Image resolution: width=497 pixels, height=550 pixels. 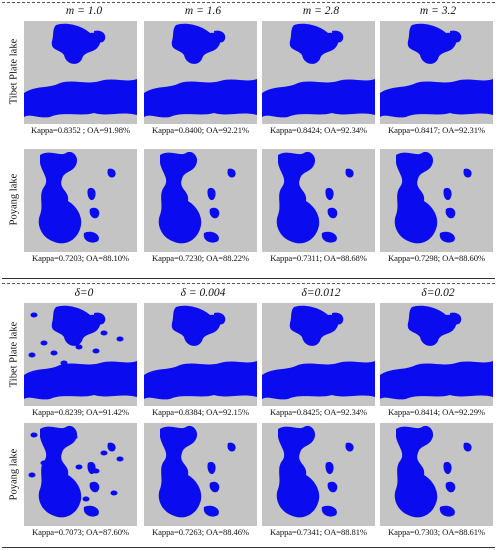 I want to click on map-cell: Kappa=0.8417; OA=92.31%, so click(x=436, y=78).